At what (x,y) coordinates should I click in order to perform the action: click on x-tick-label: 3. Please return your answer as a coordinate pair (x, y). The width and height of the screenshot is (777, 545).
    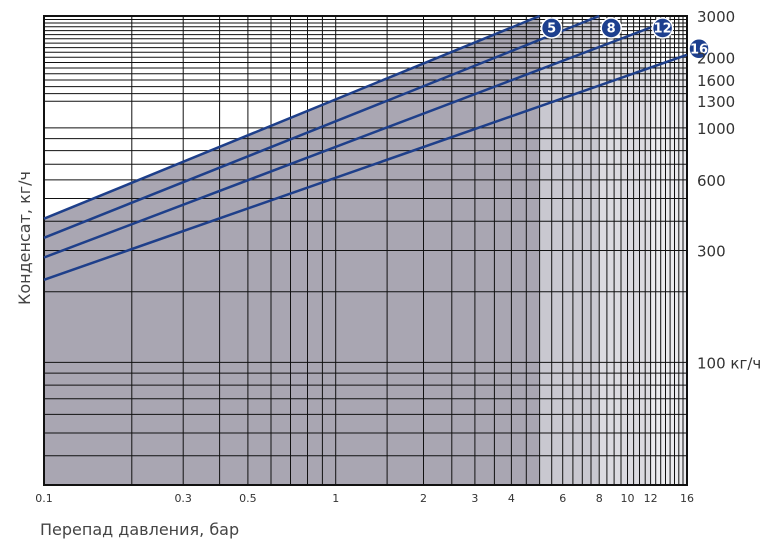
    Looking at the image, I should click on (474, 498).